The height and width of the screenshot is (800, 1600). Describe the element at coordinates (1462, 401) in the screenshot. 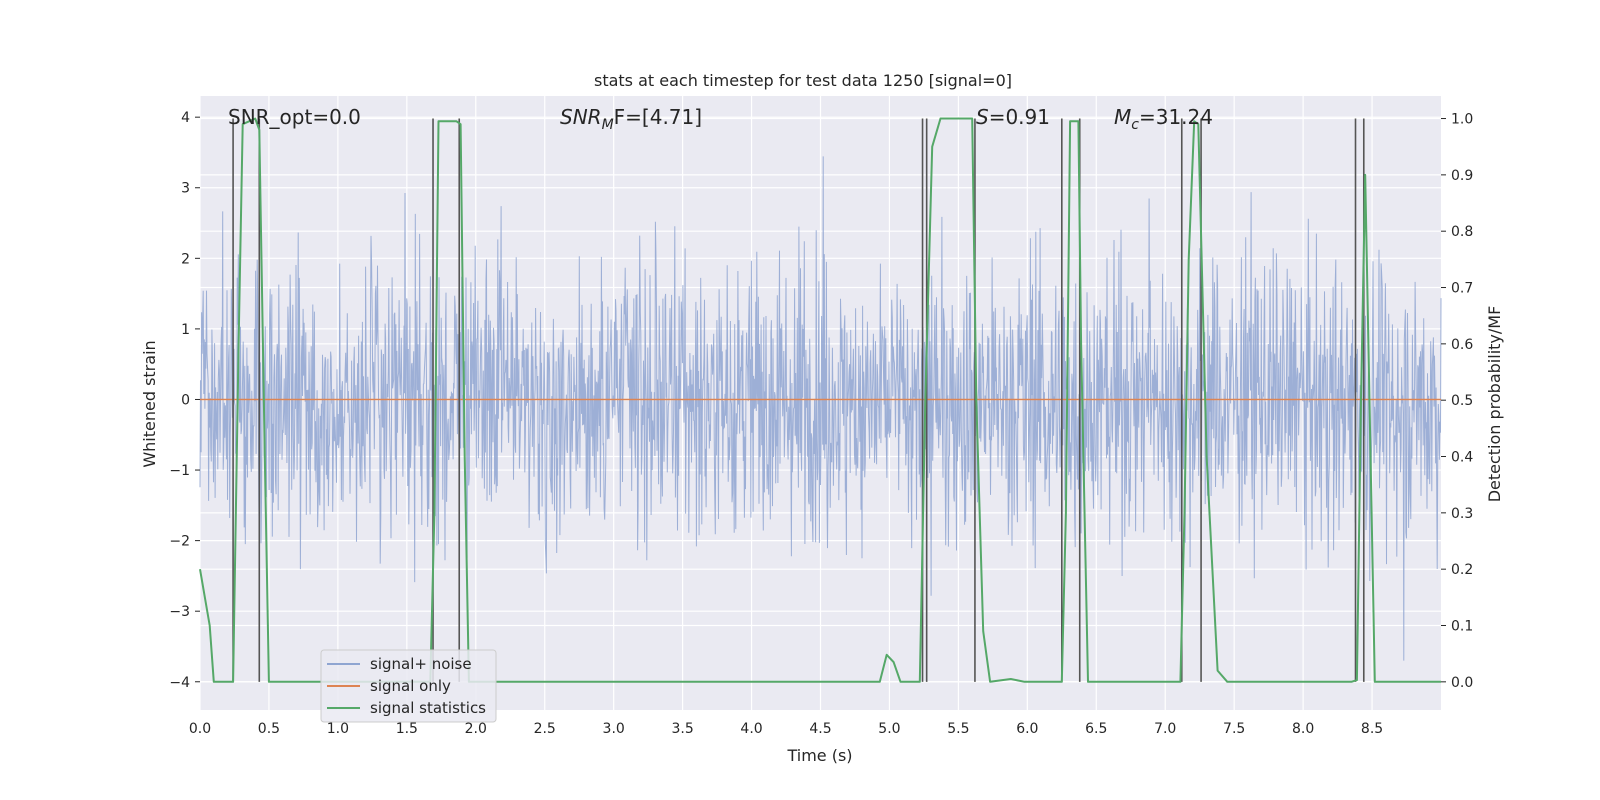

I see `right-y-tick-label: 0.5` at that location.